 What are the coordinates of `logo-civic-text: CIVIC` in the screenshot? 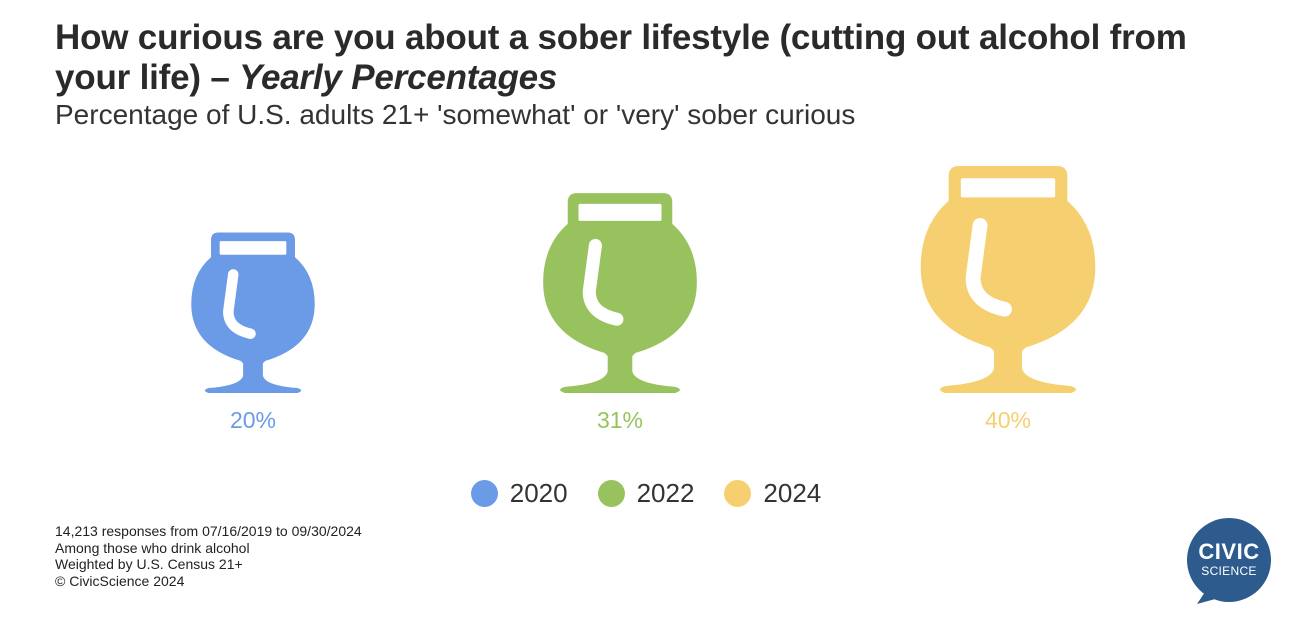 It's located at (1229, 551).